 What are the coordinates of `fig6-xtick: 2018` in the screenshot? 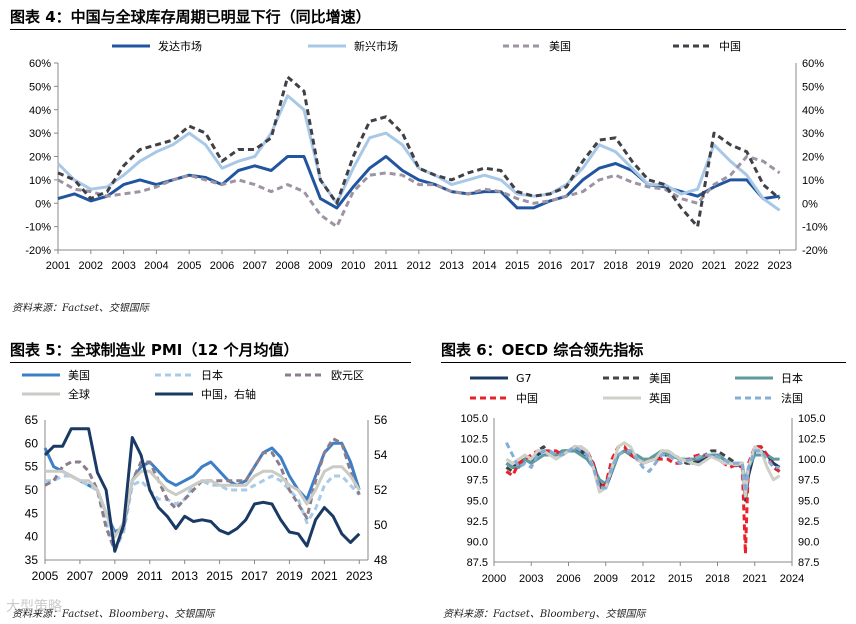 It's located at (717, 579).